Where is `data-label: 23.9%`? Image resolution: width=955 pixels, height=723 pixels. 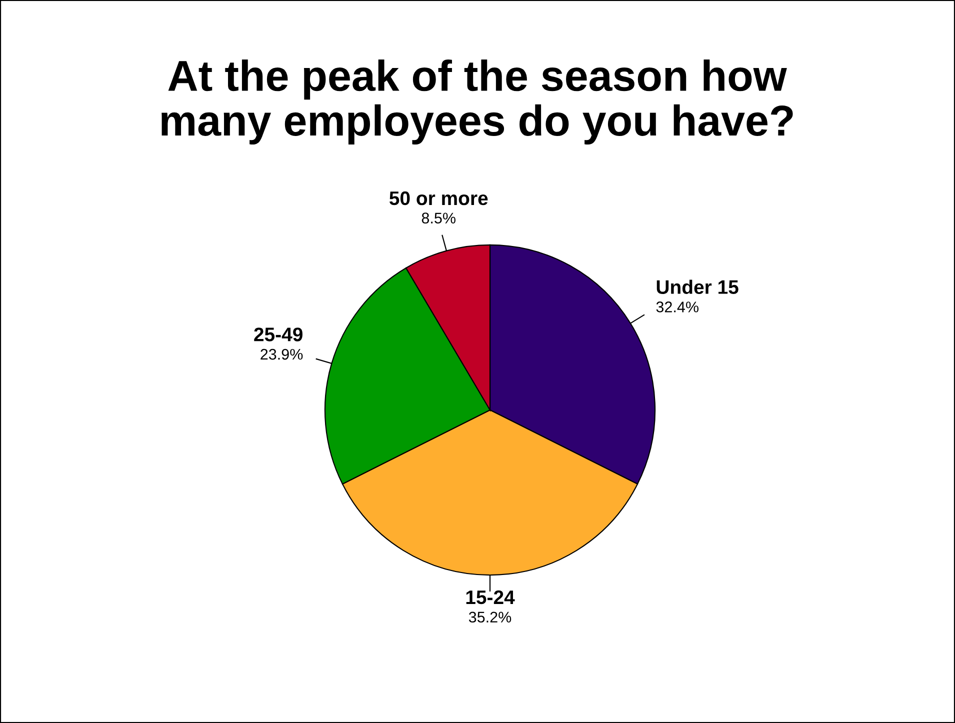
data-label: 23.9% is located at coordinates (281, 354).